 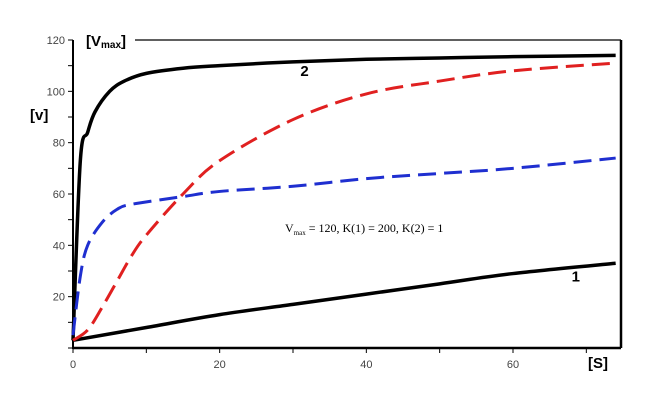 I want to click on y-tick-label: 80, so click(x=59, y=144).